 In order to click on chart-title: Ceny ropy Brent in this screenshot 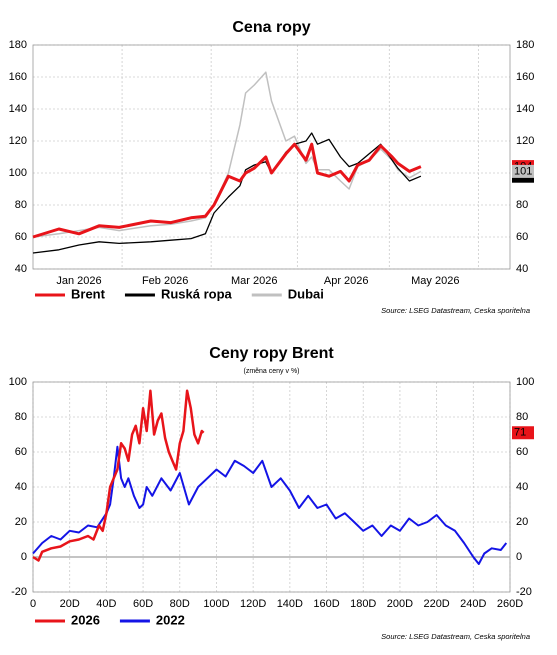, I will do `click(271, 353)`.